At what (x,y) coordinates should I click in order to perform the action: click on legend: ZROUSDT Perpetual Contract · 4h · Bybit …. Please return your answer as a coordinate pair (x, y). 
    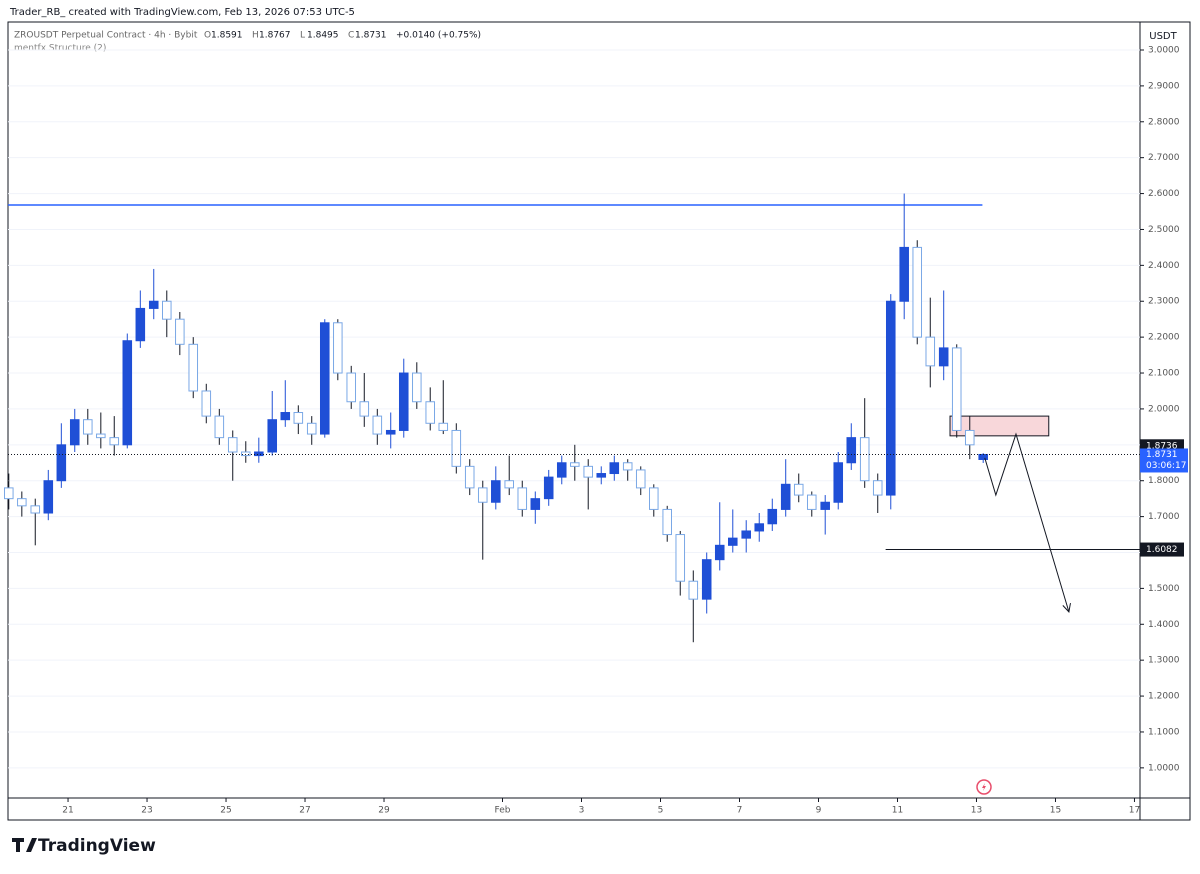
    Looking at the image, I should click on (247, 42).